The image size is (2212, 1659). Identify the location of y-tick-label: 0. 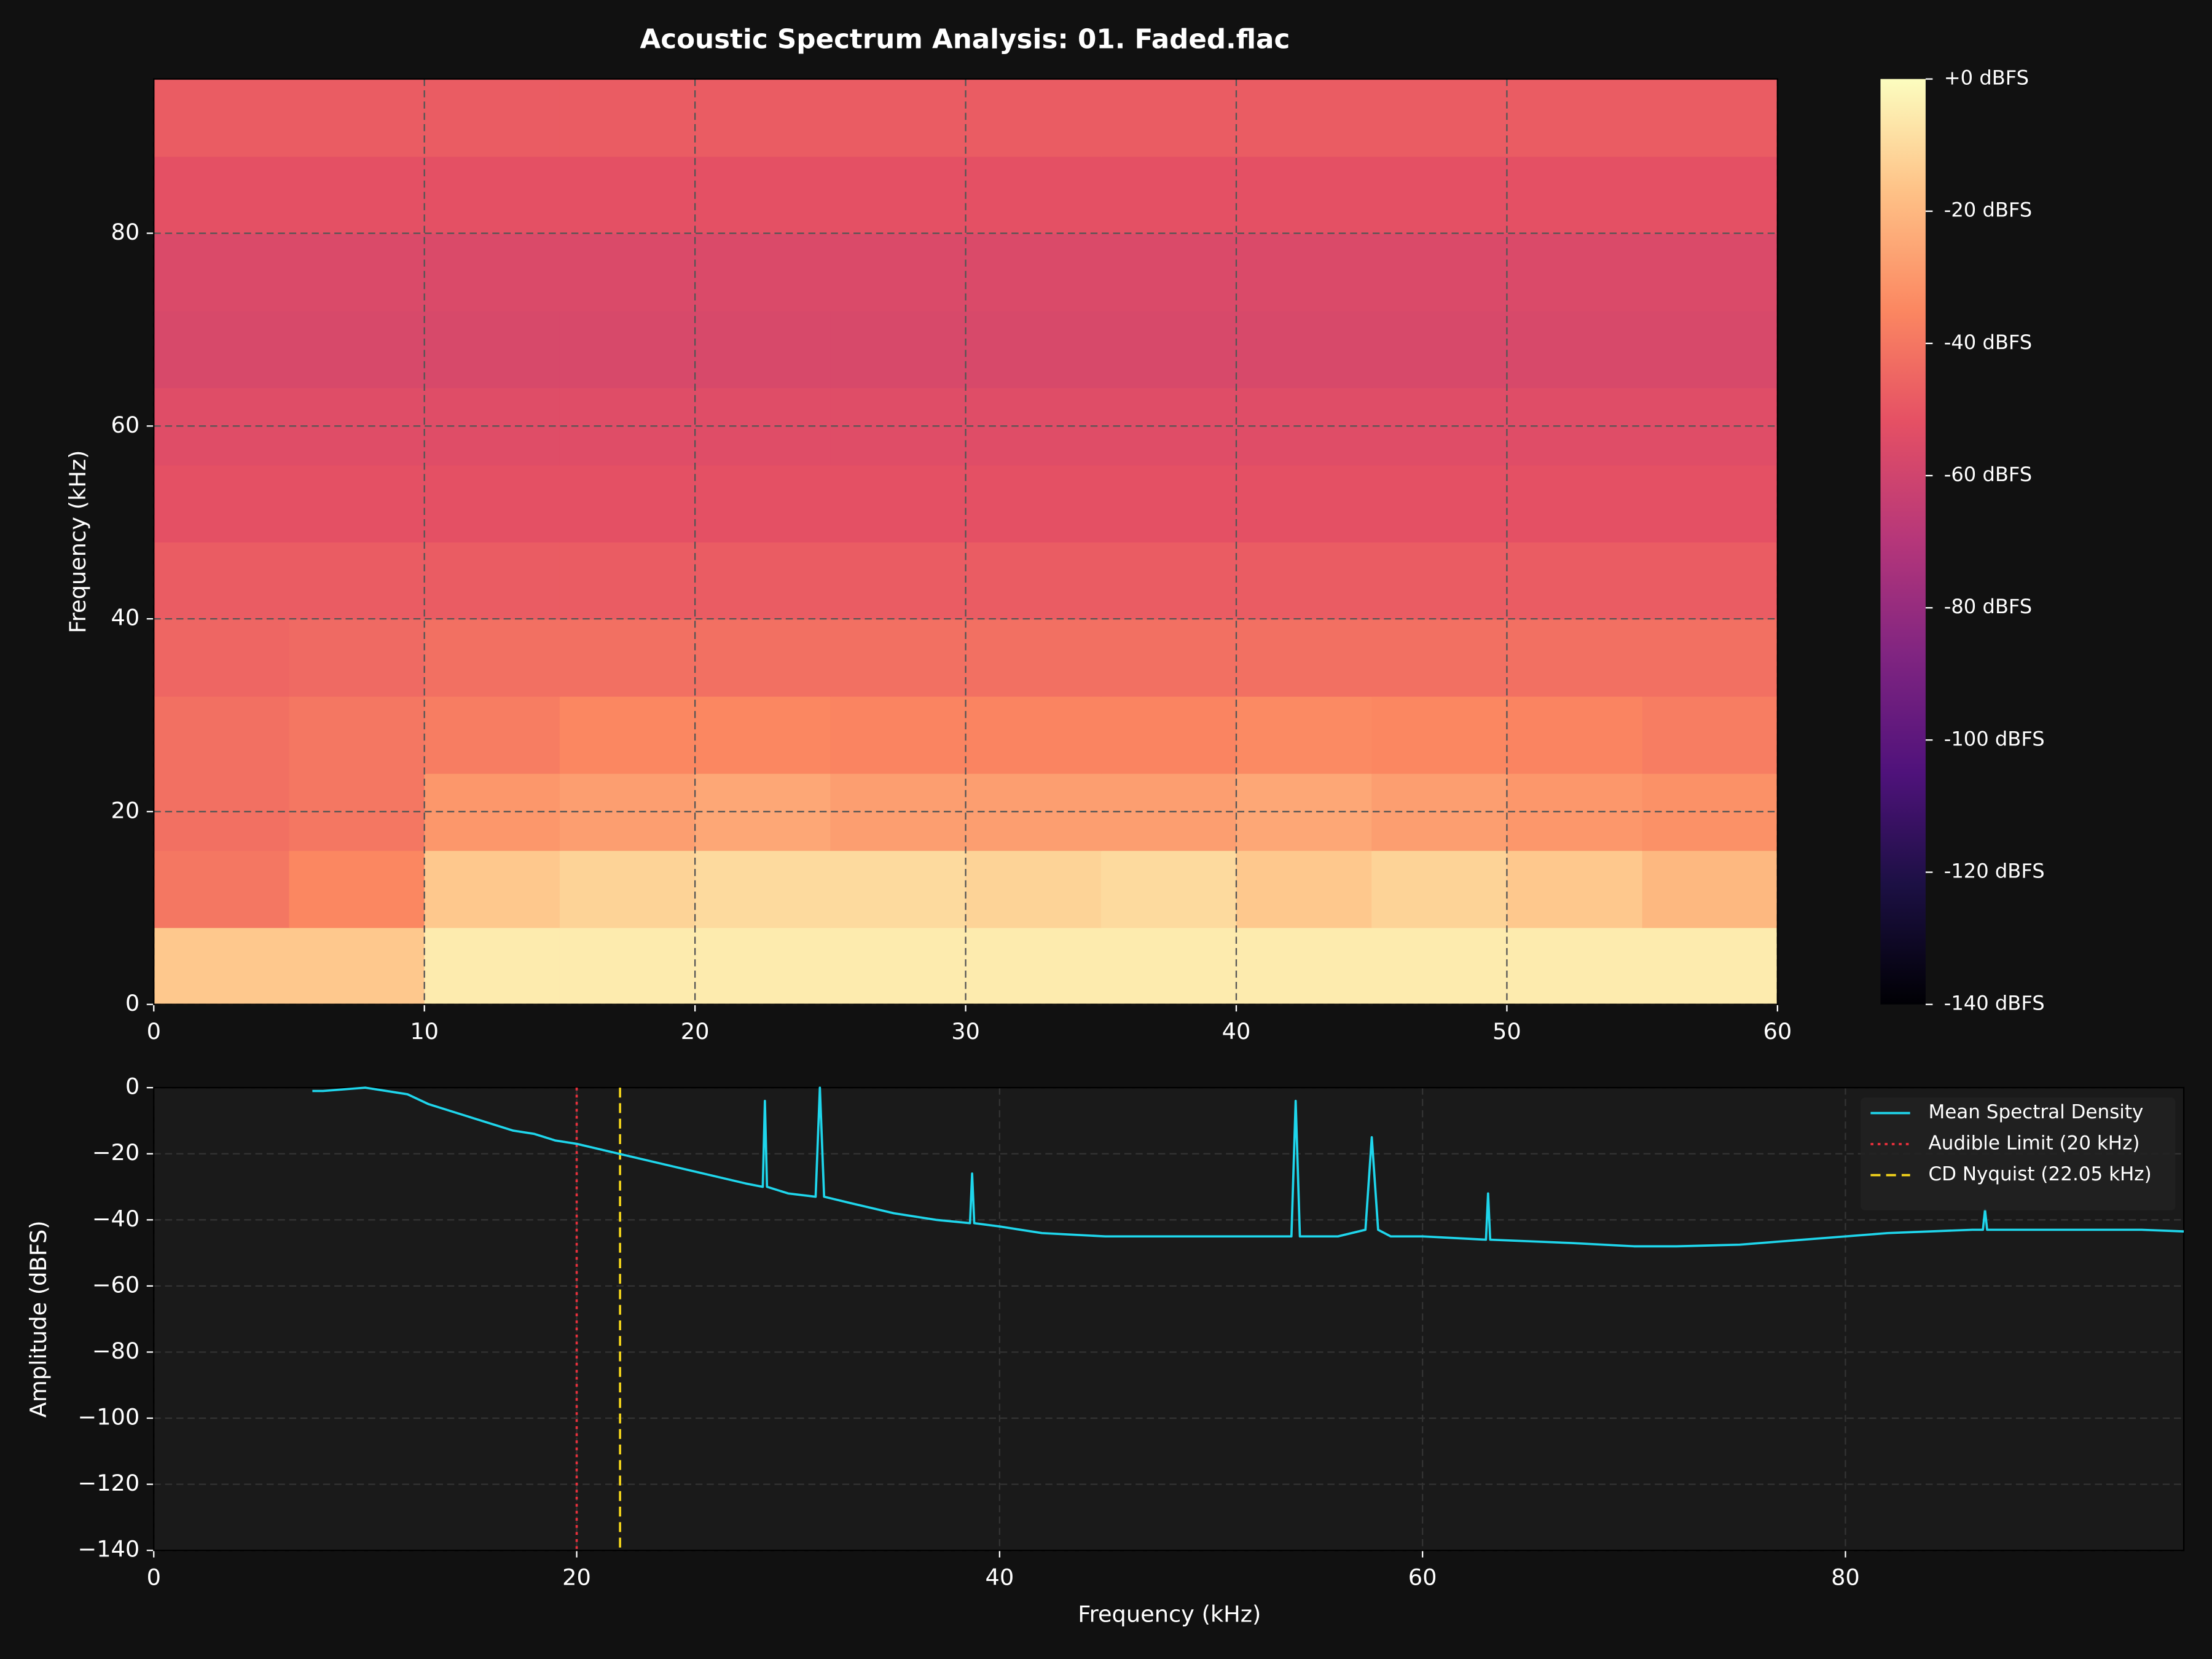
(132, 1003).